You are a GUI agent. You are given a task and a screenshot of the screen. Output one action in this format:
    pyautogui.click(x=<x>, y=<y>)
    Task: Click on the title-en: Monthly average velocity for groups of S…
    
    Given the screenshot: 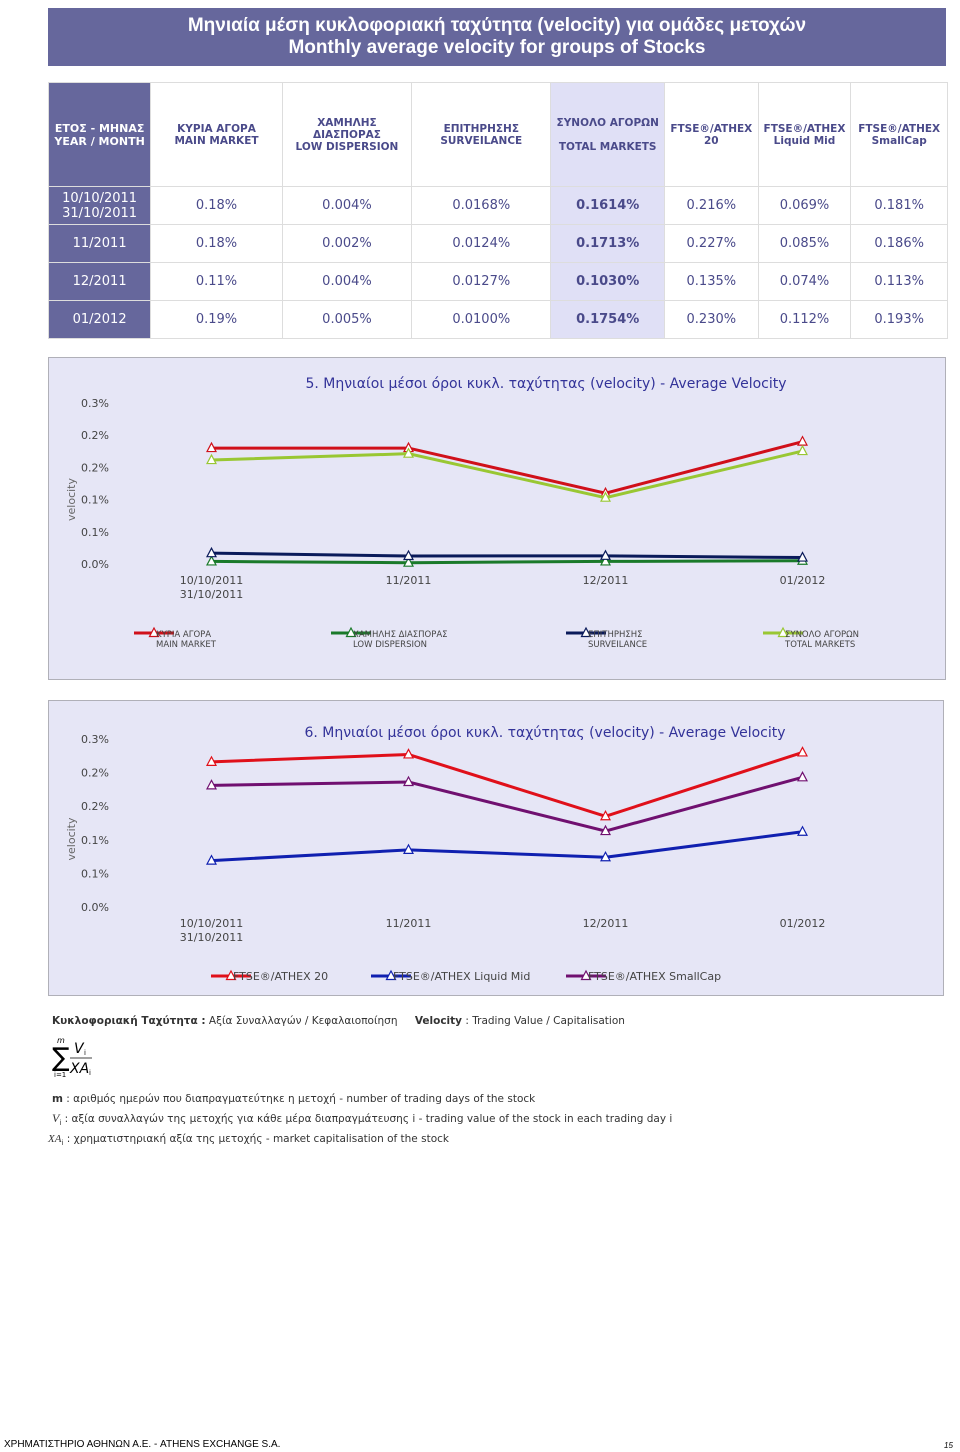 What is the action you would take?
    pyautogui.click(x=497, y=47)
    